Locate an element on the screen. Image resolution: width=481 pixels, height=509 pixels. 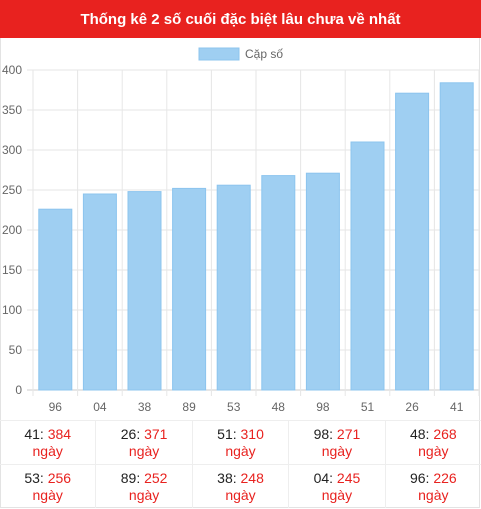
stat-cell: 51: 310 ngày is located at coordinates (241, 442).